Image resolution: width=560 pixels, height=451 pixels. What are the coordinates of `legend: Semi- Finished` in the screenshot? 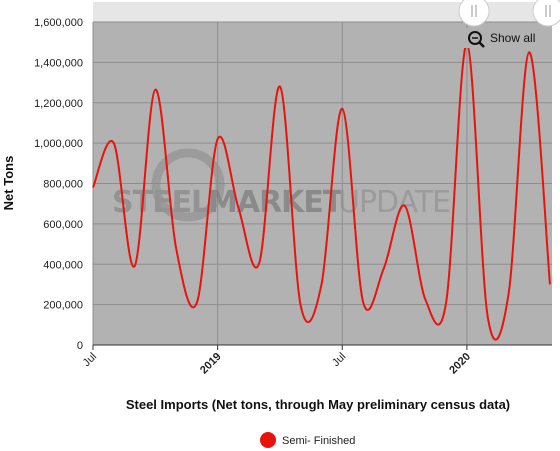 It's located at (307, 440).